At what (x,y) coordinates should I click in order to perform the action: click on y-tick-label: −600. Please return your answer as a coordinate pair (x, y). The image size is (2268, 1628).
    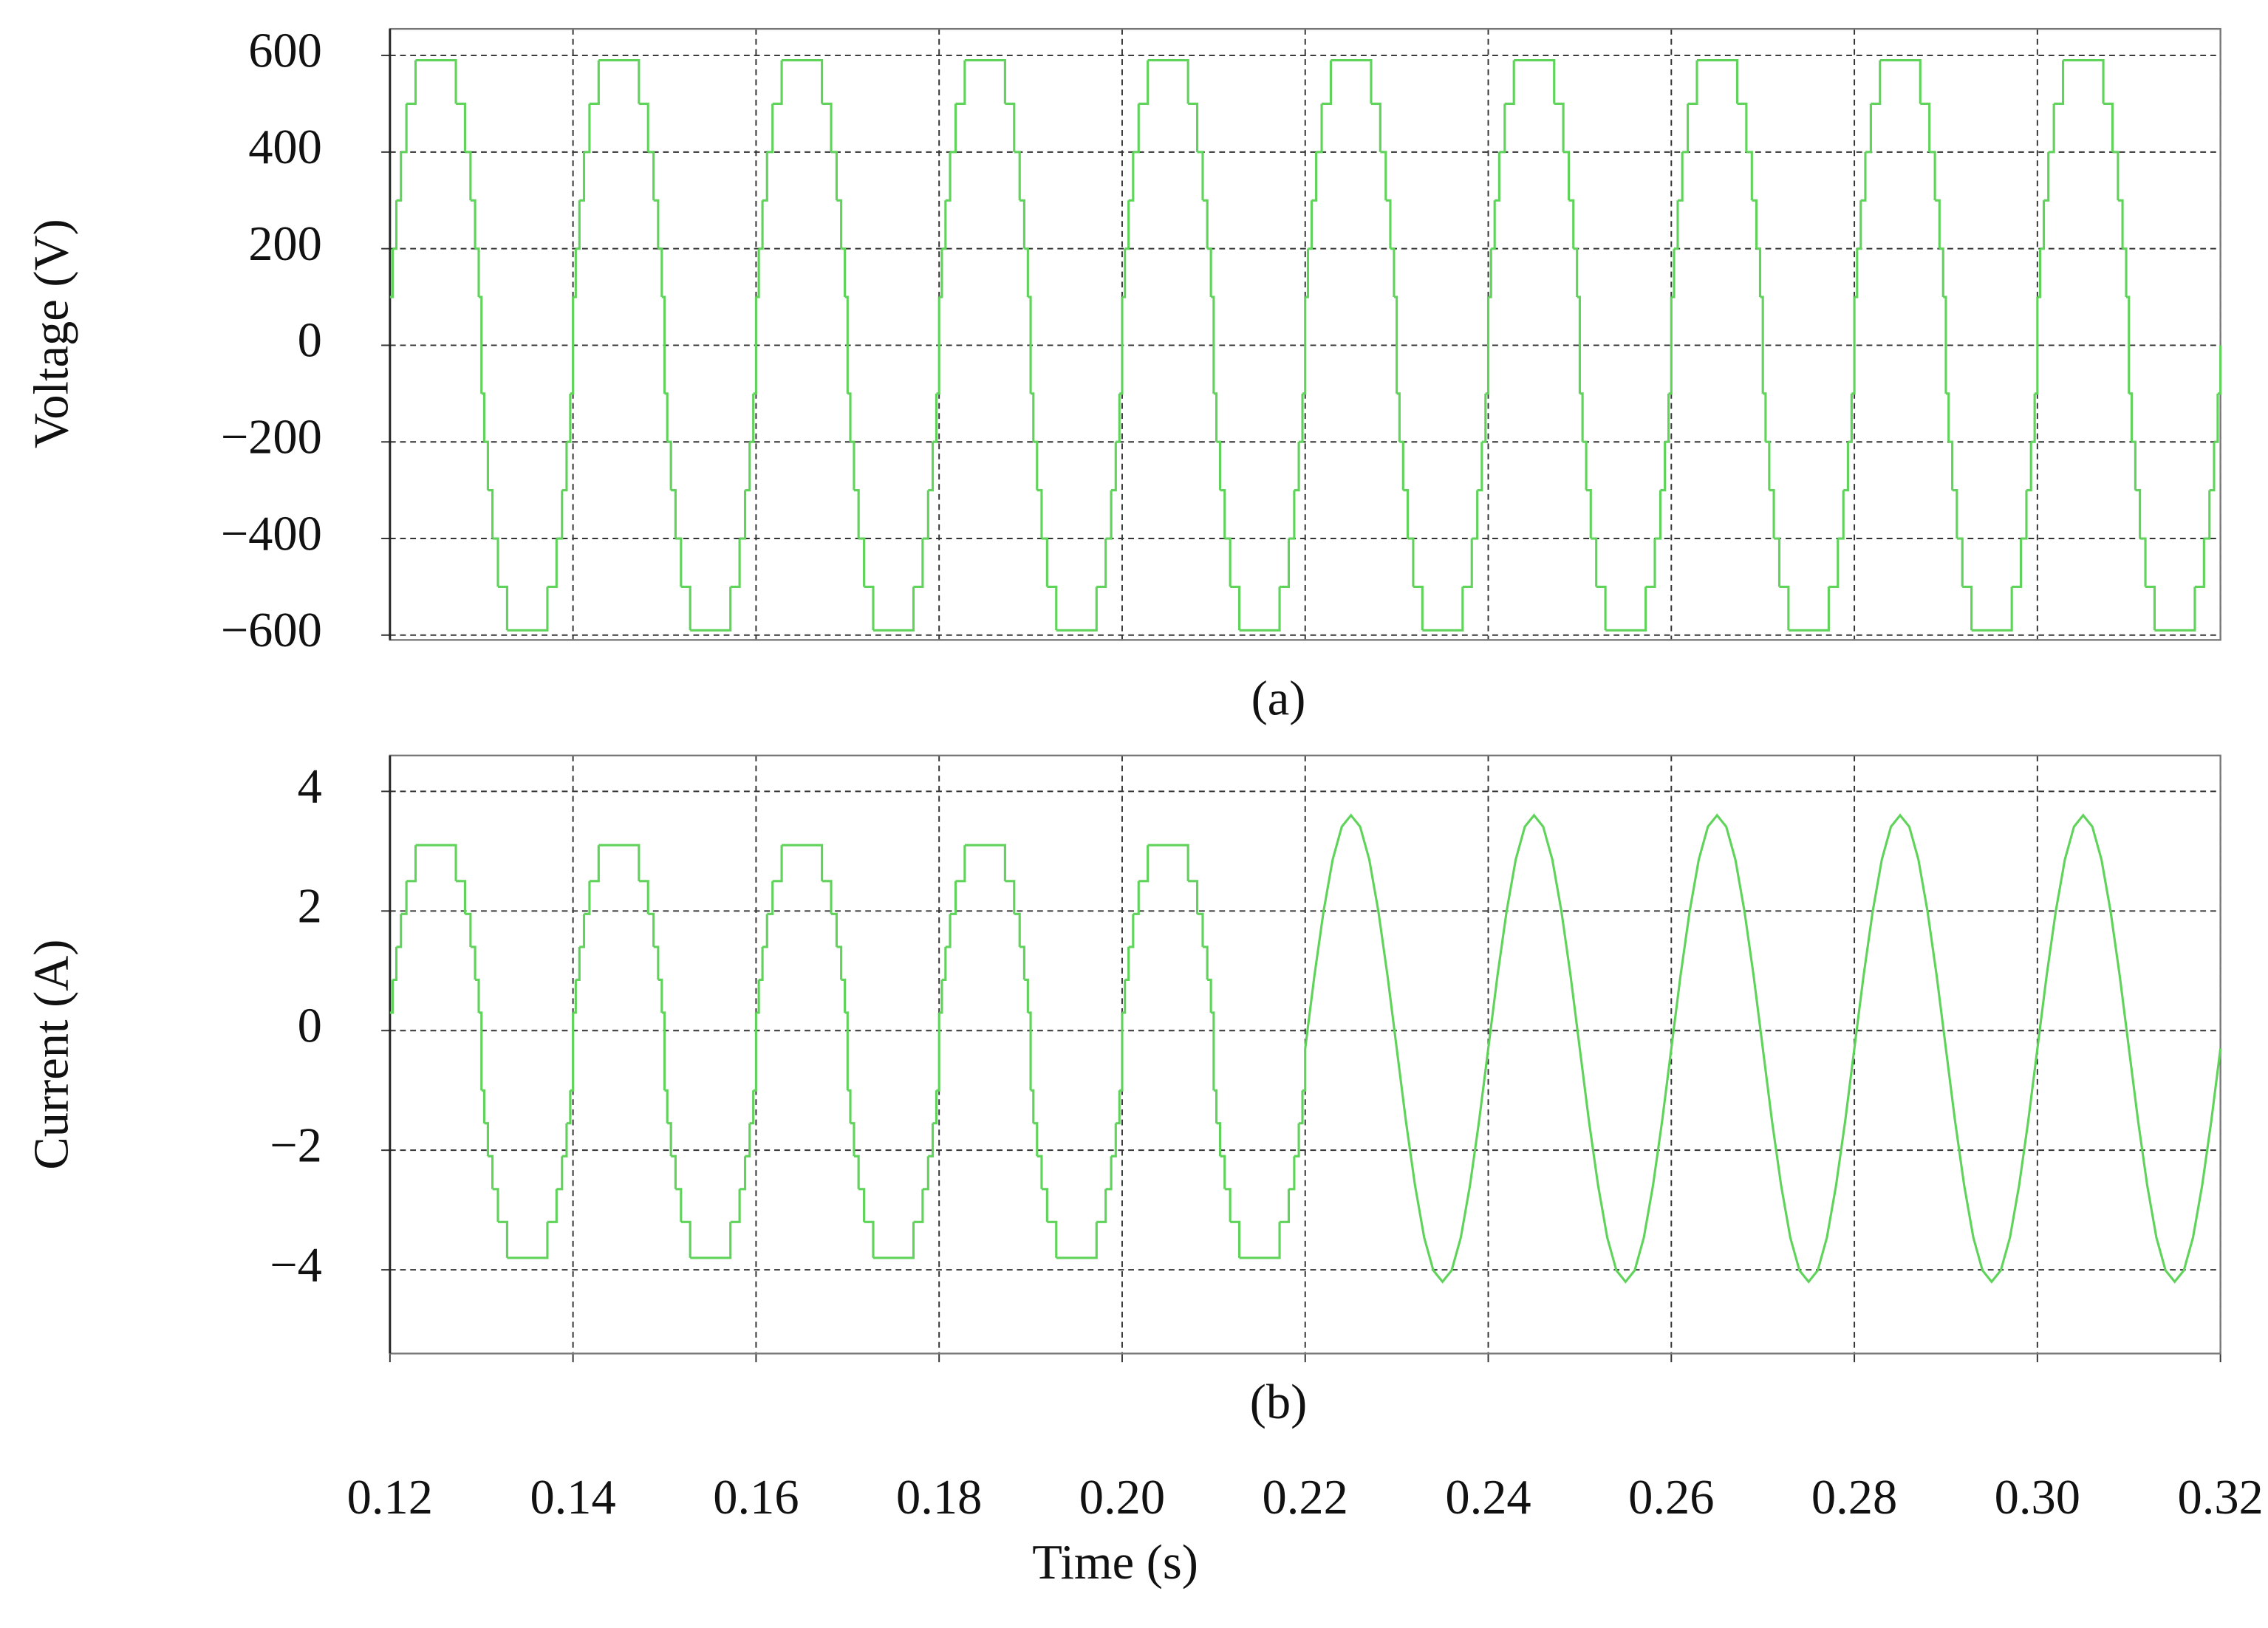
    Looking at the image, I should click on (271, 630).